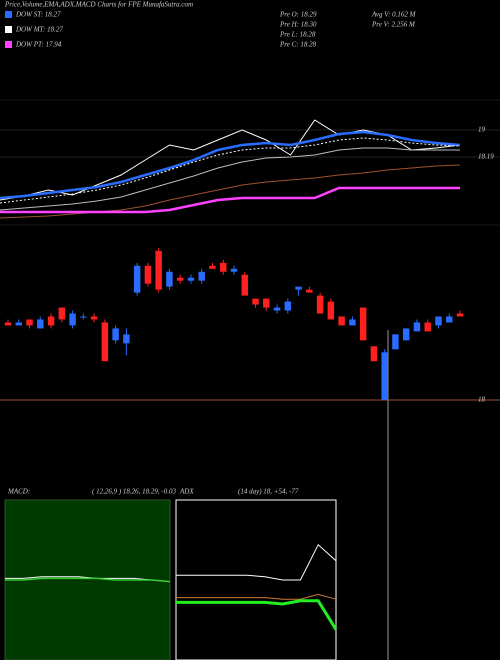  What do you see at coordinates (394, 15) in the screenshot?
I see `volume: Avg V: 0.162 M` at bounding box center [394, 15].